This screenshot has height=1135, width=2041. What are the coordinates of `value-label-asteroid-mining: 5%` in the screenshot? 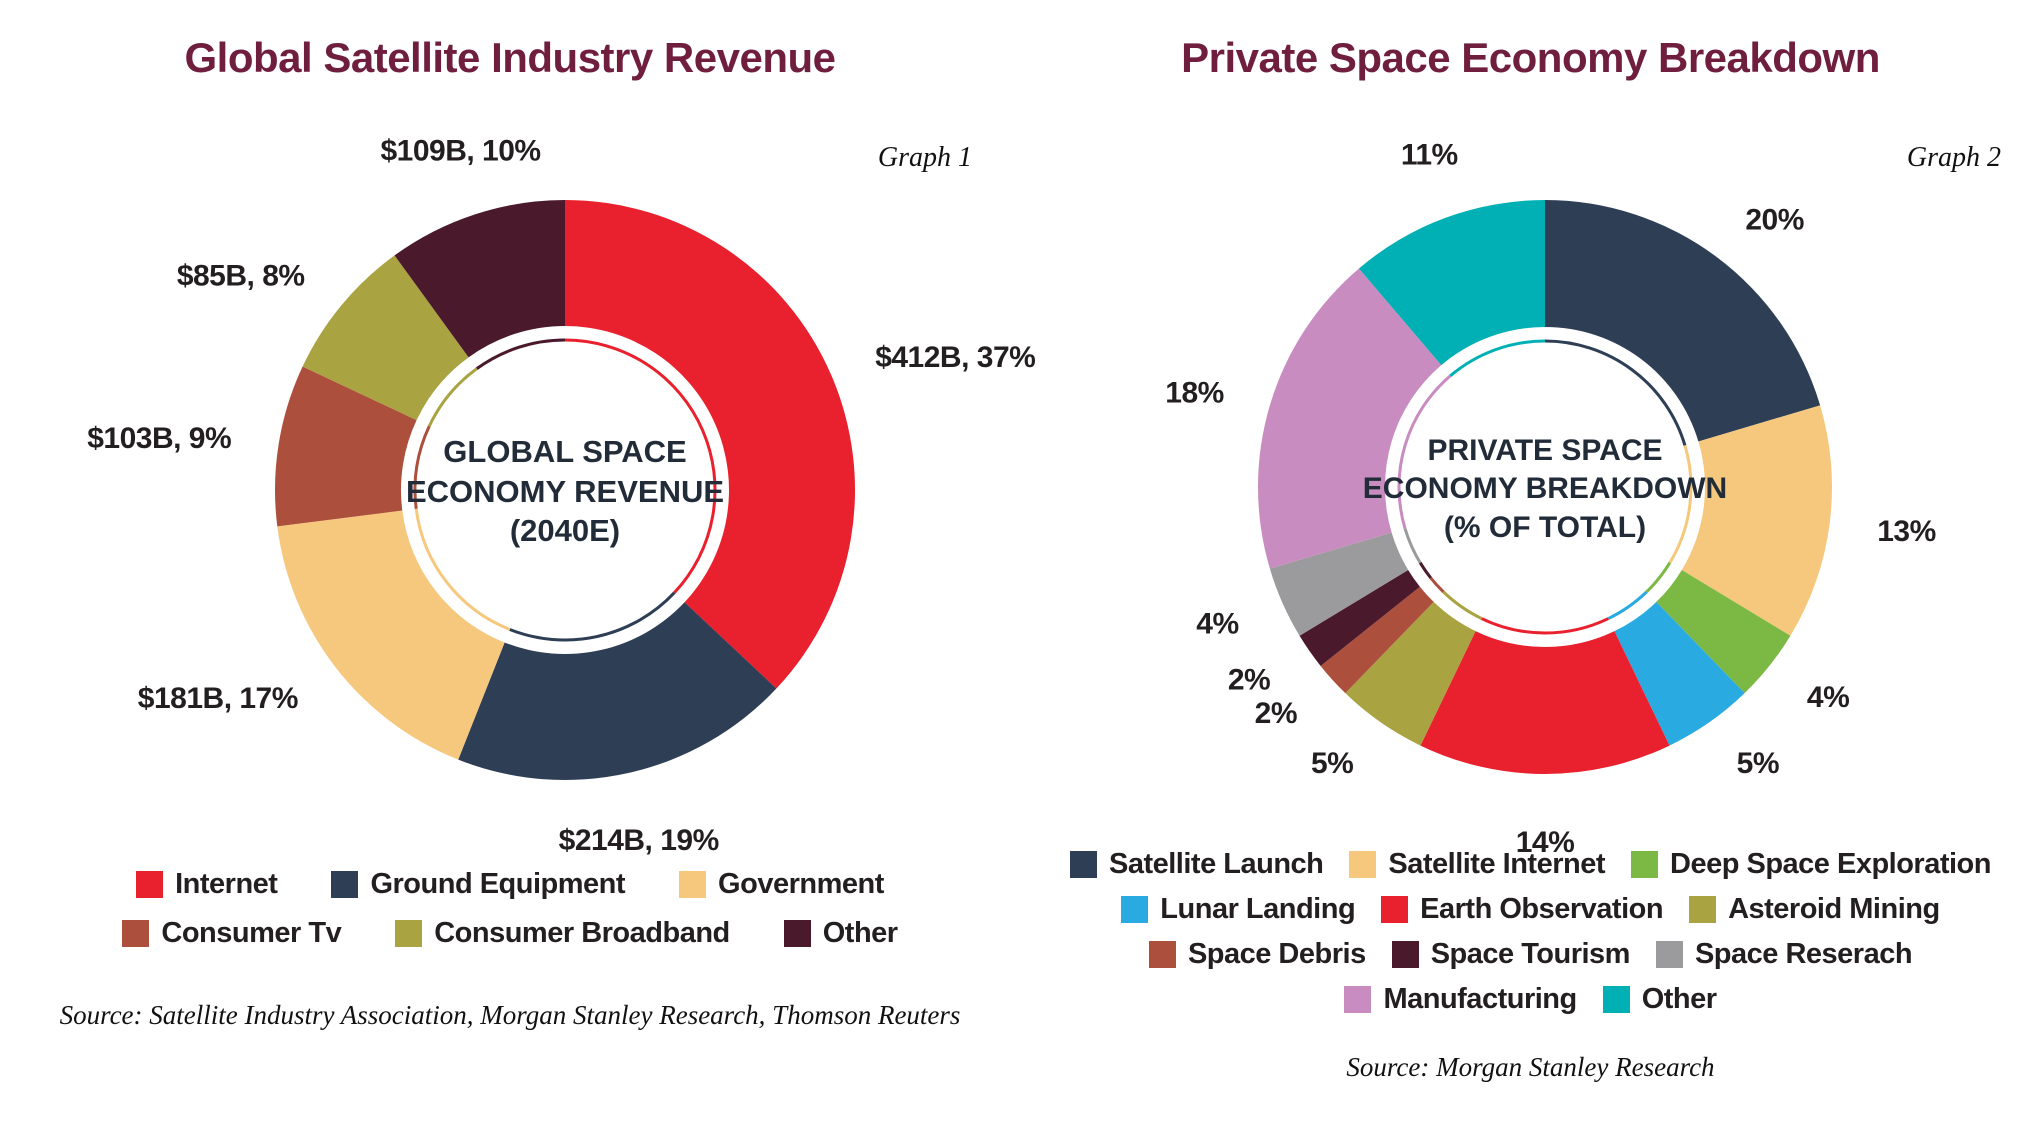 It's located at (1332, 763).